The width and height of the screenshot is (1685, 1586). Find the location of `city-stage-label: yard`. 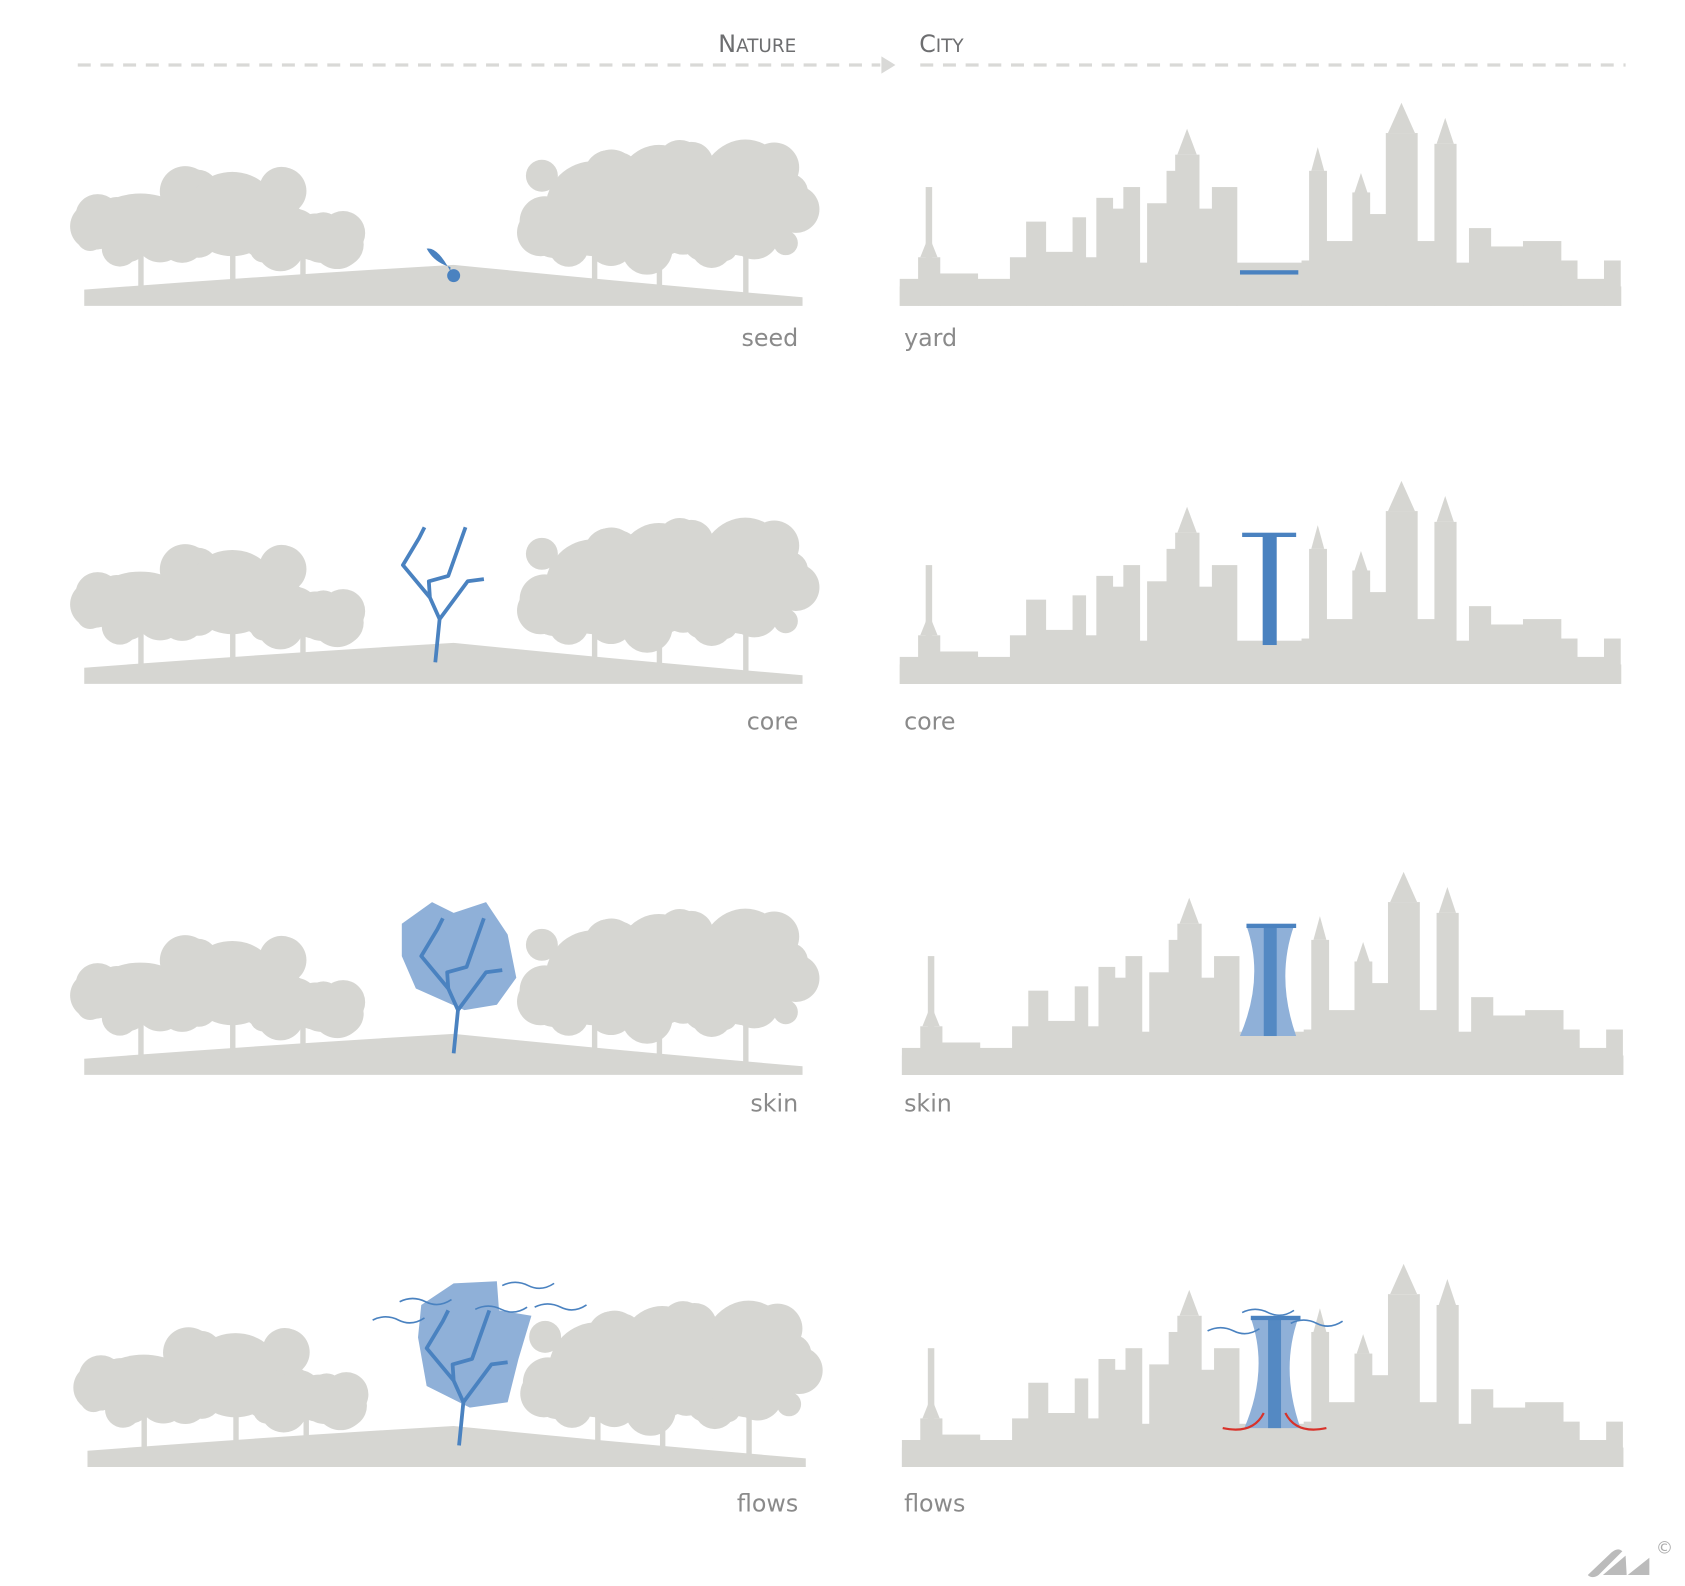

city-stage-label: yard is located at coordinates (930, 338).